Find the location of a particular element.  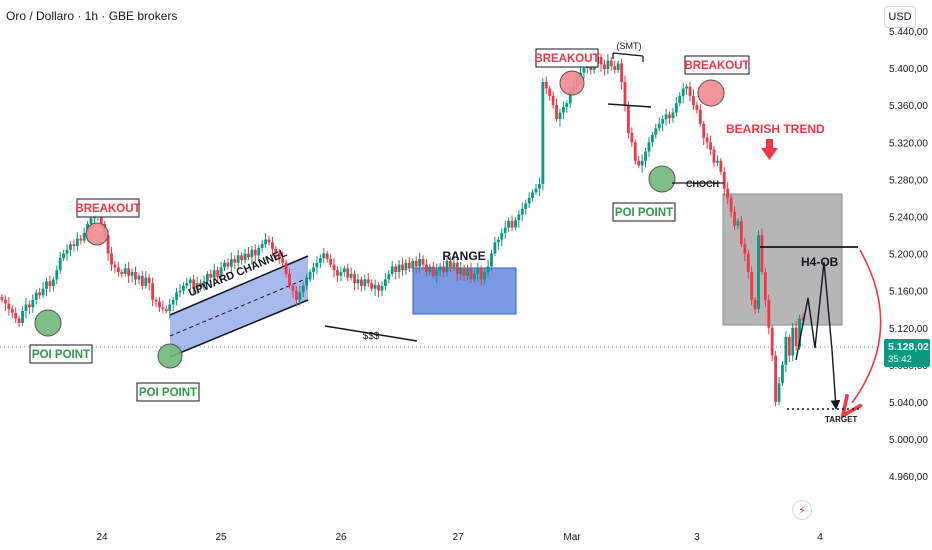

x-axis-label: 3 is located at coordinates (697, 537).